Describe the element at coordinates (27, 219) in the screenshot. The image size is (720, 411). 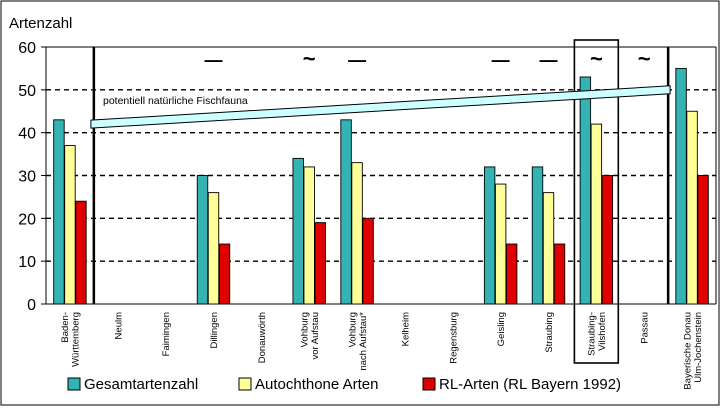
I see `y-tick-label: 20` at that location.